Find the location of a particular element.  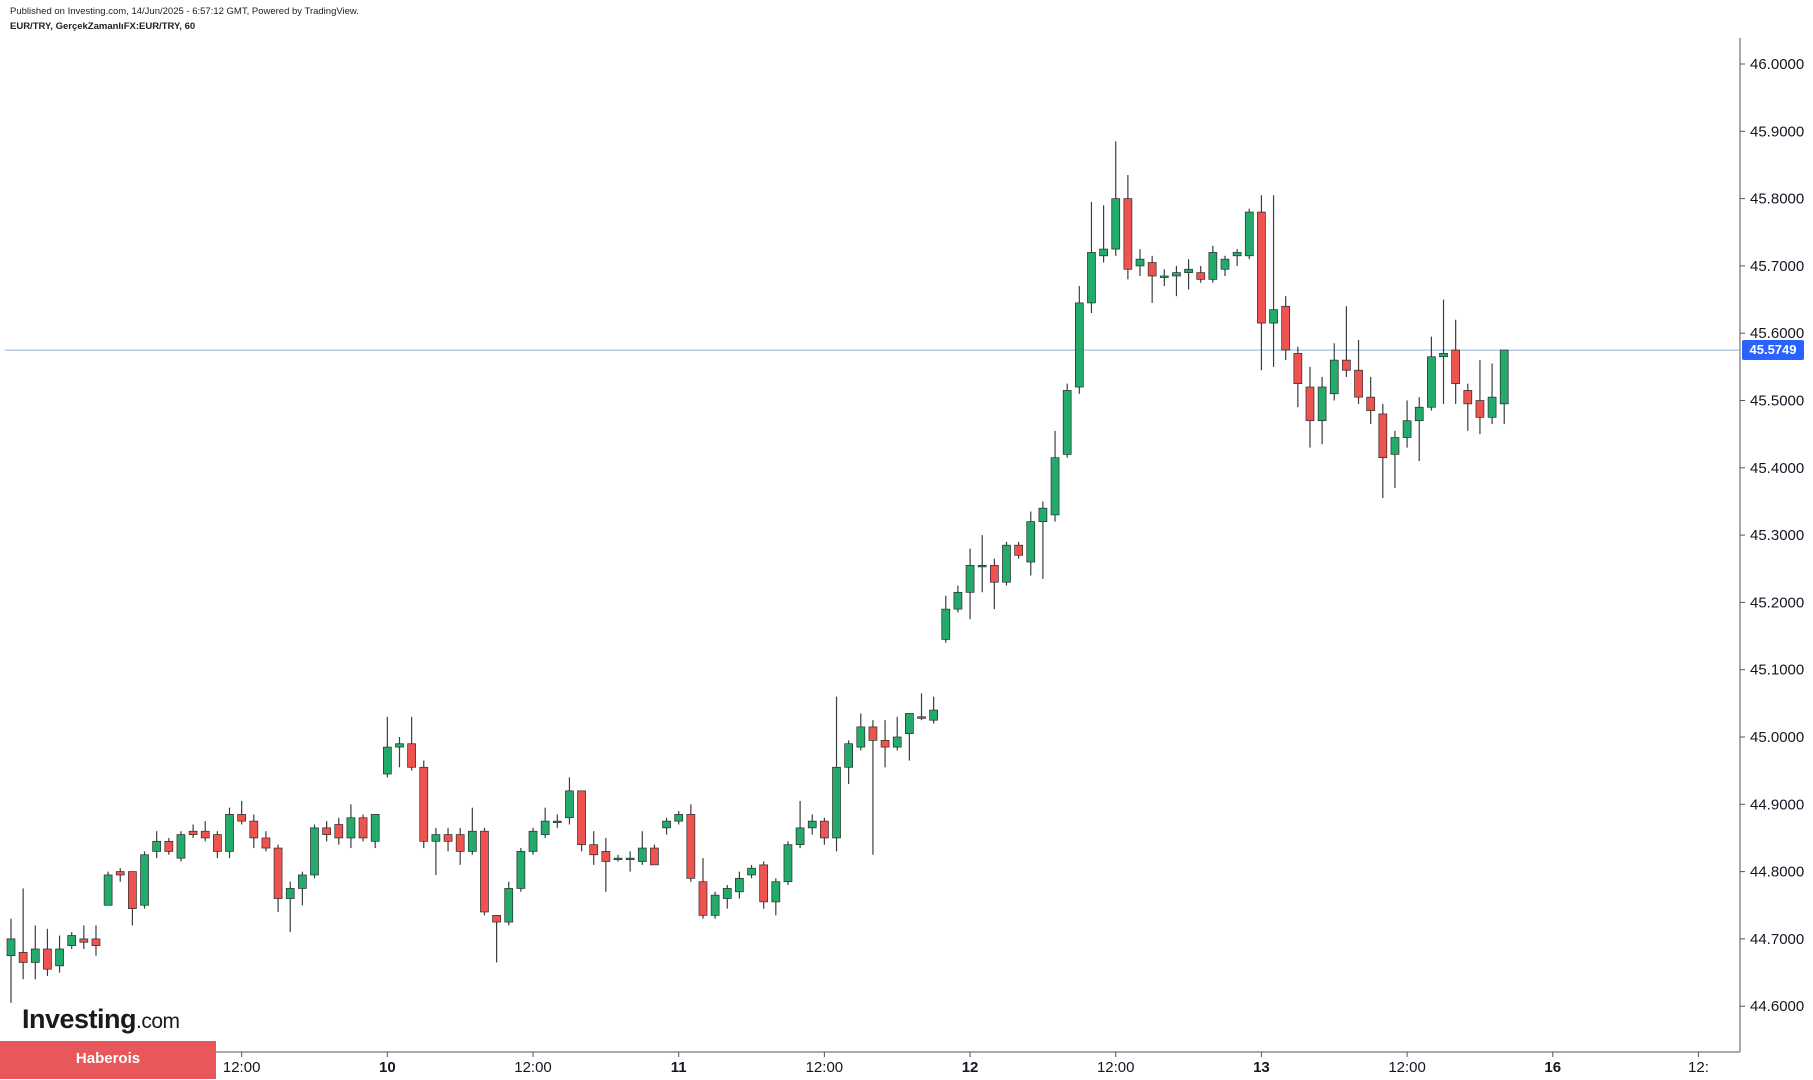

y-tick-label: 45.6000 is located at coordinates (1777, 333).